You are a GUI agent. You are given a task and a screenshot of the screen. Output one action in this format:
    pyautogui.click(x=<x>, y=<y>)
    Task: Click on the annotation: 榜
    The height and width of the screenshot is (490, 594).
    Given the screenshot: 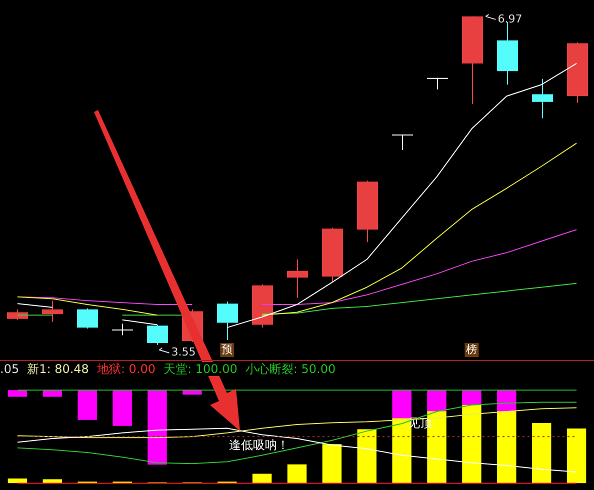 What is the action you would take?
    pyautogui.click(x=472, y=349)
    